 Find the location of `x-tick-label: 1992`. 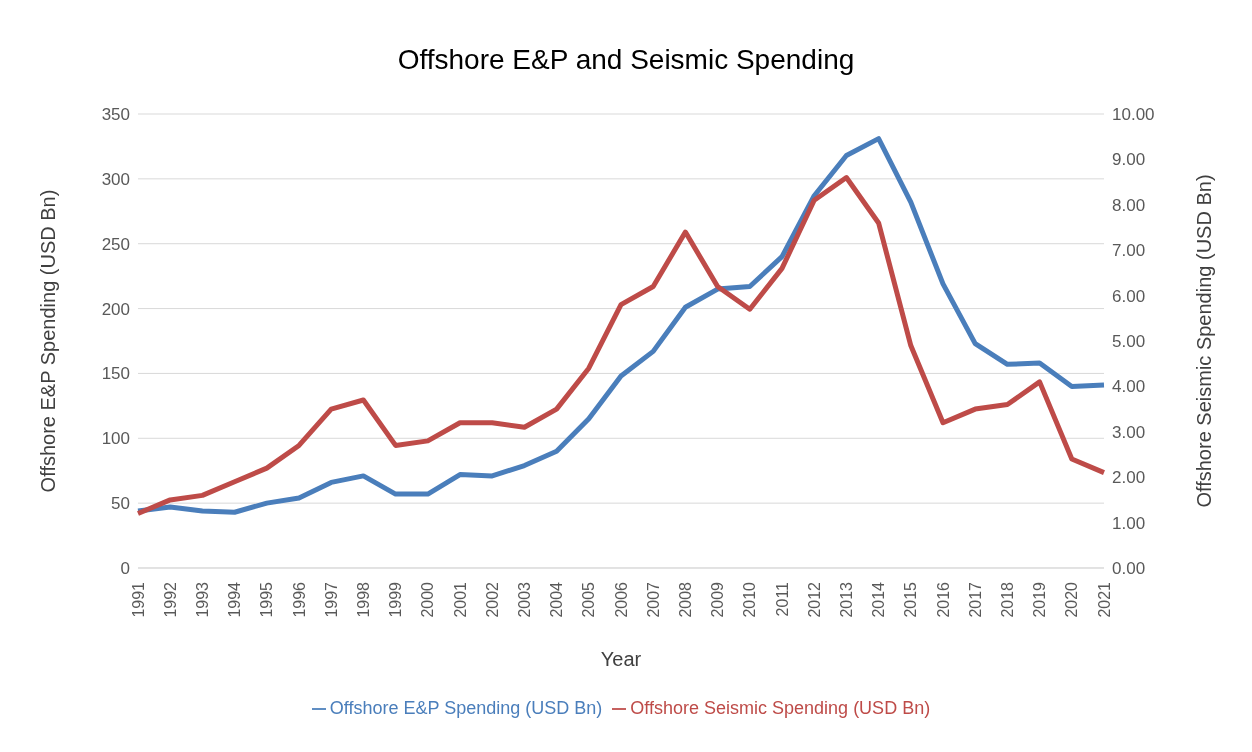

x-tick-label: 1992 is located at coordinates (170, 599).